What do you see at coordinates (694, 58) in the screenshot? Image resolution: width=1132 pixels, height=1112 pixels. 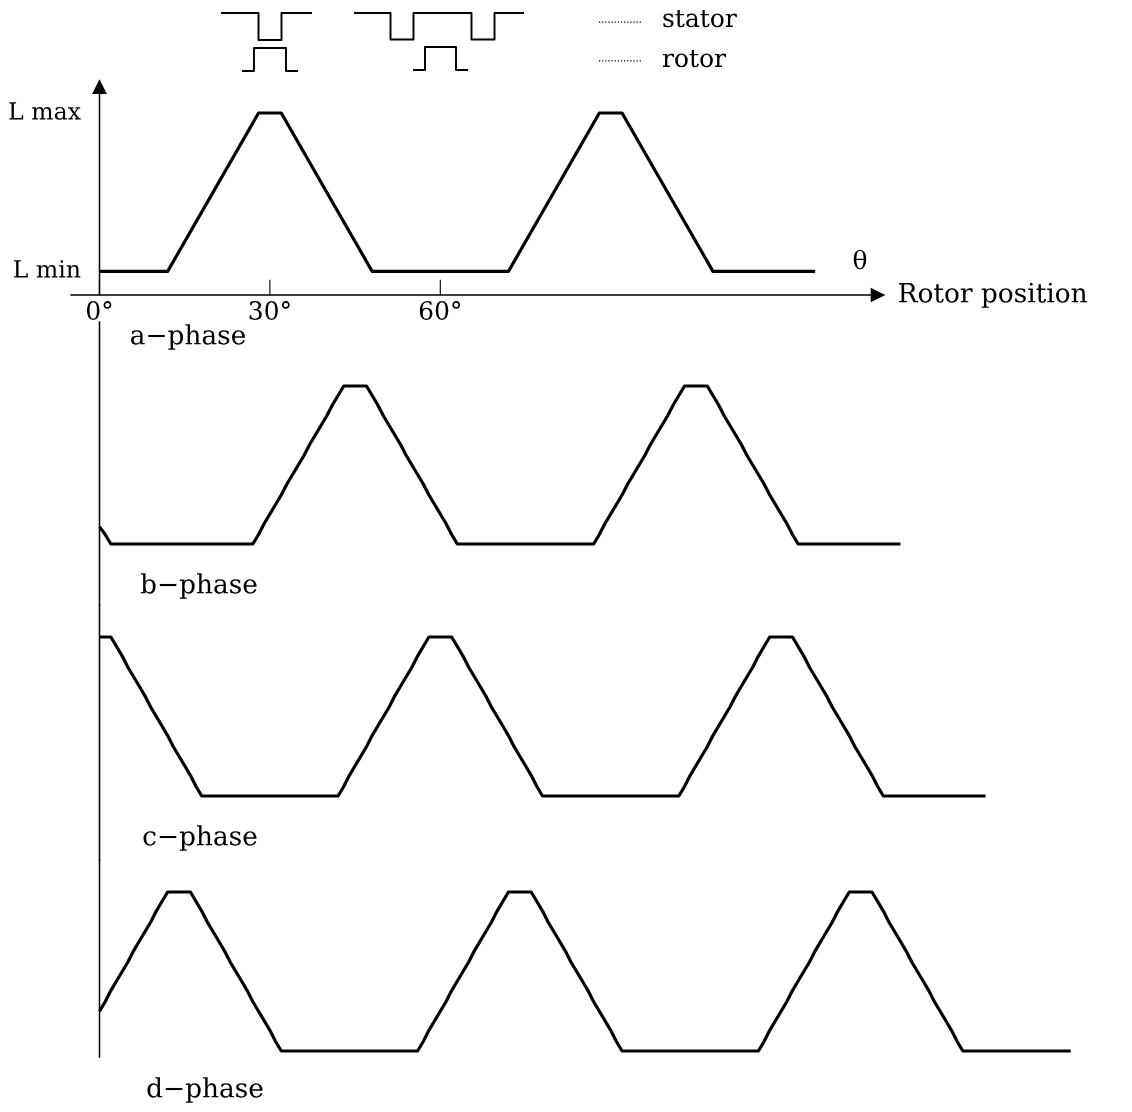 I see `text: rotor` at bounding box center [694, 58].